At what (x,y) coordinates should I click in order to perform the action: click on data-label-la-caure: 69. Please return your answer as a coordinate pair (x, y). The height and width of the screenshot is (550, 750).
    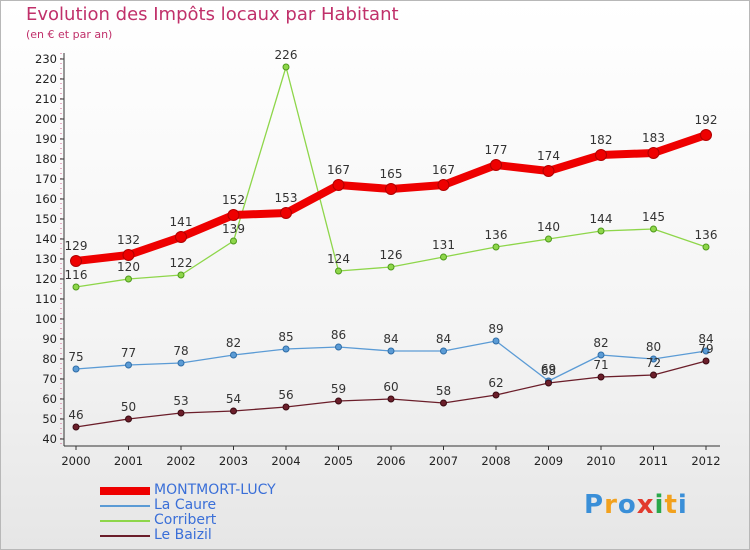
    Looking at the image, I should click on (548, 369).